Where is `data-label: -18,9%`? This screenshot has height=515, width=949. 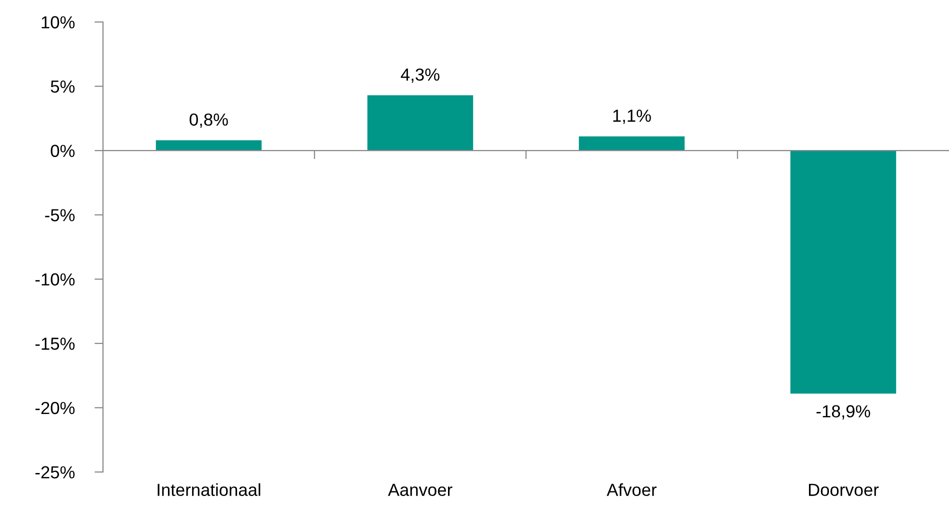 data-label: -18,9% is located at coordinates (843, 412).